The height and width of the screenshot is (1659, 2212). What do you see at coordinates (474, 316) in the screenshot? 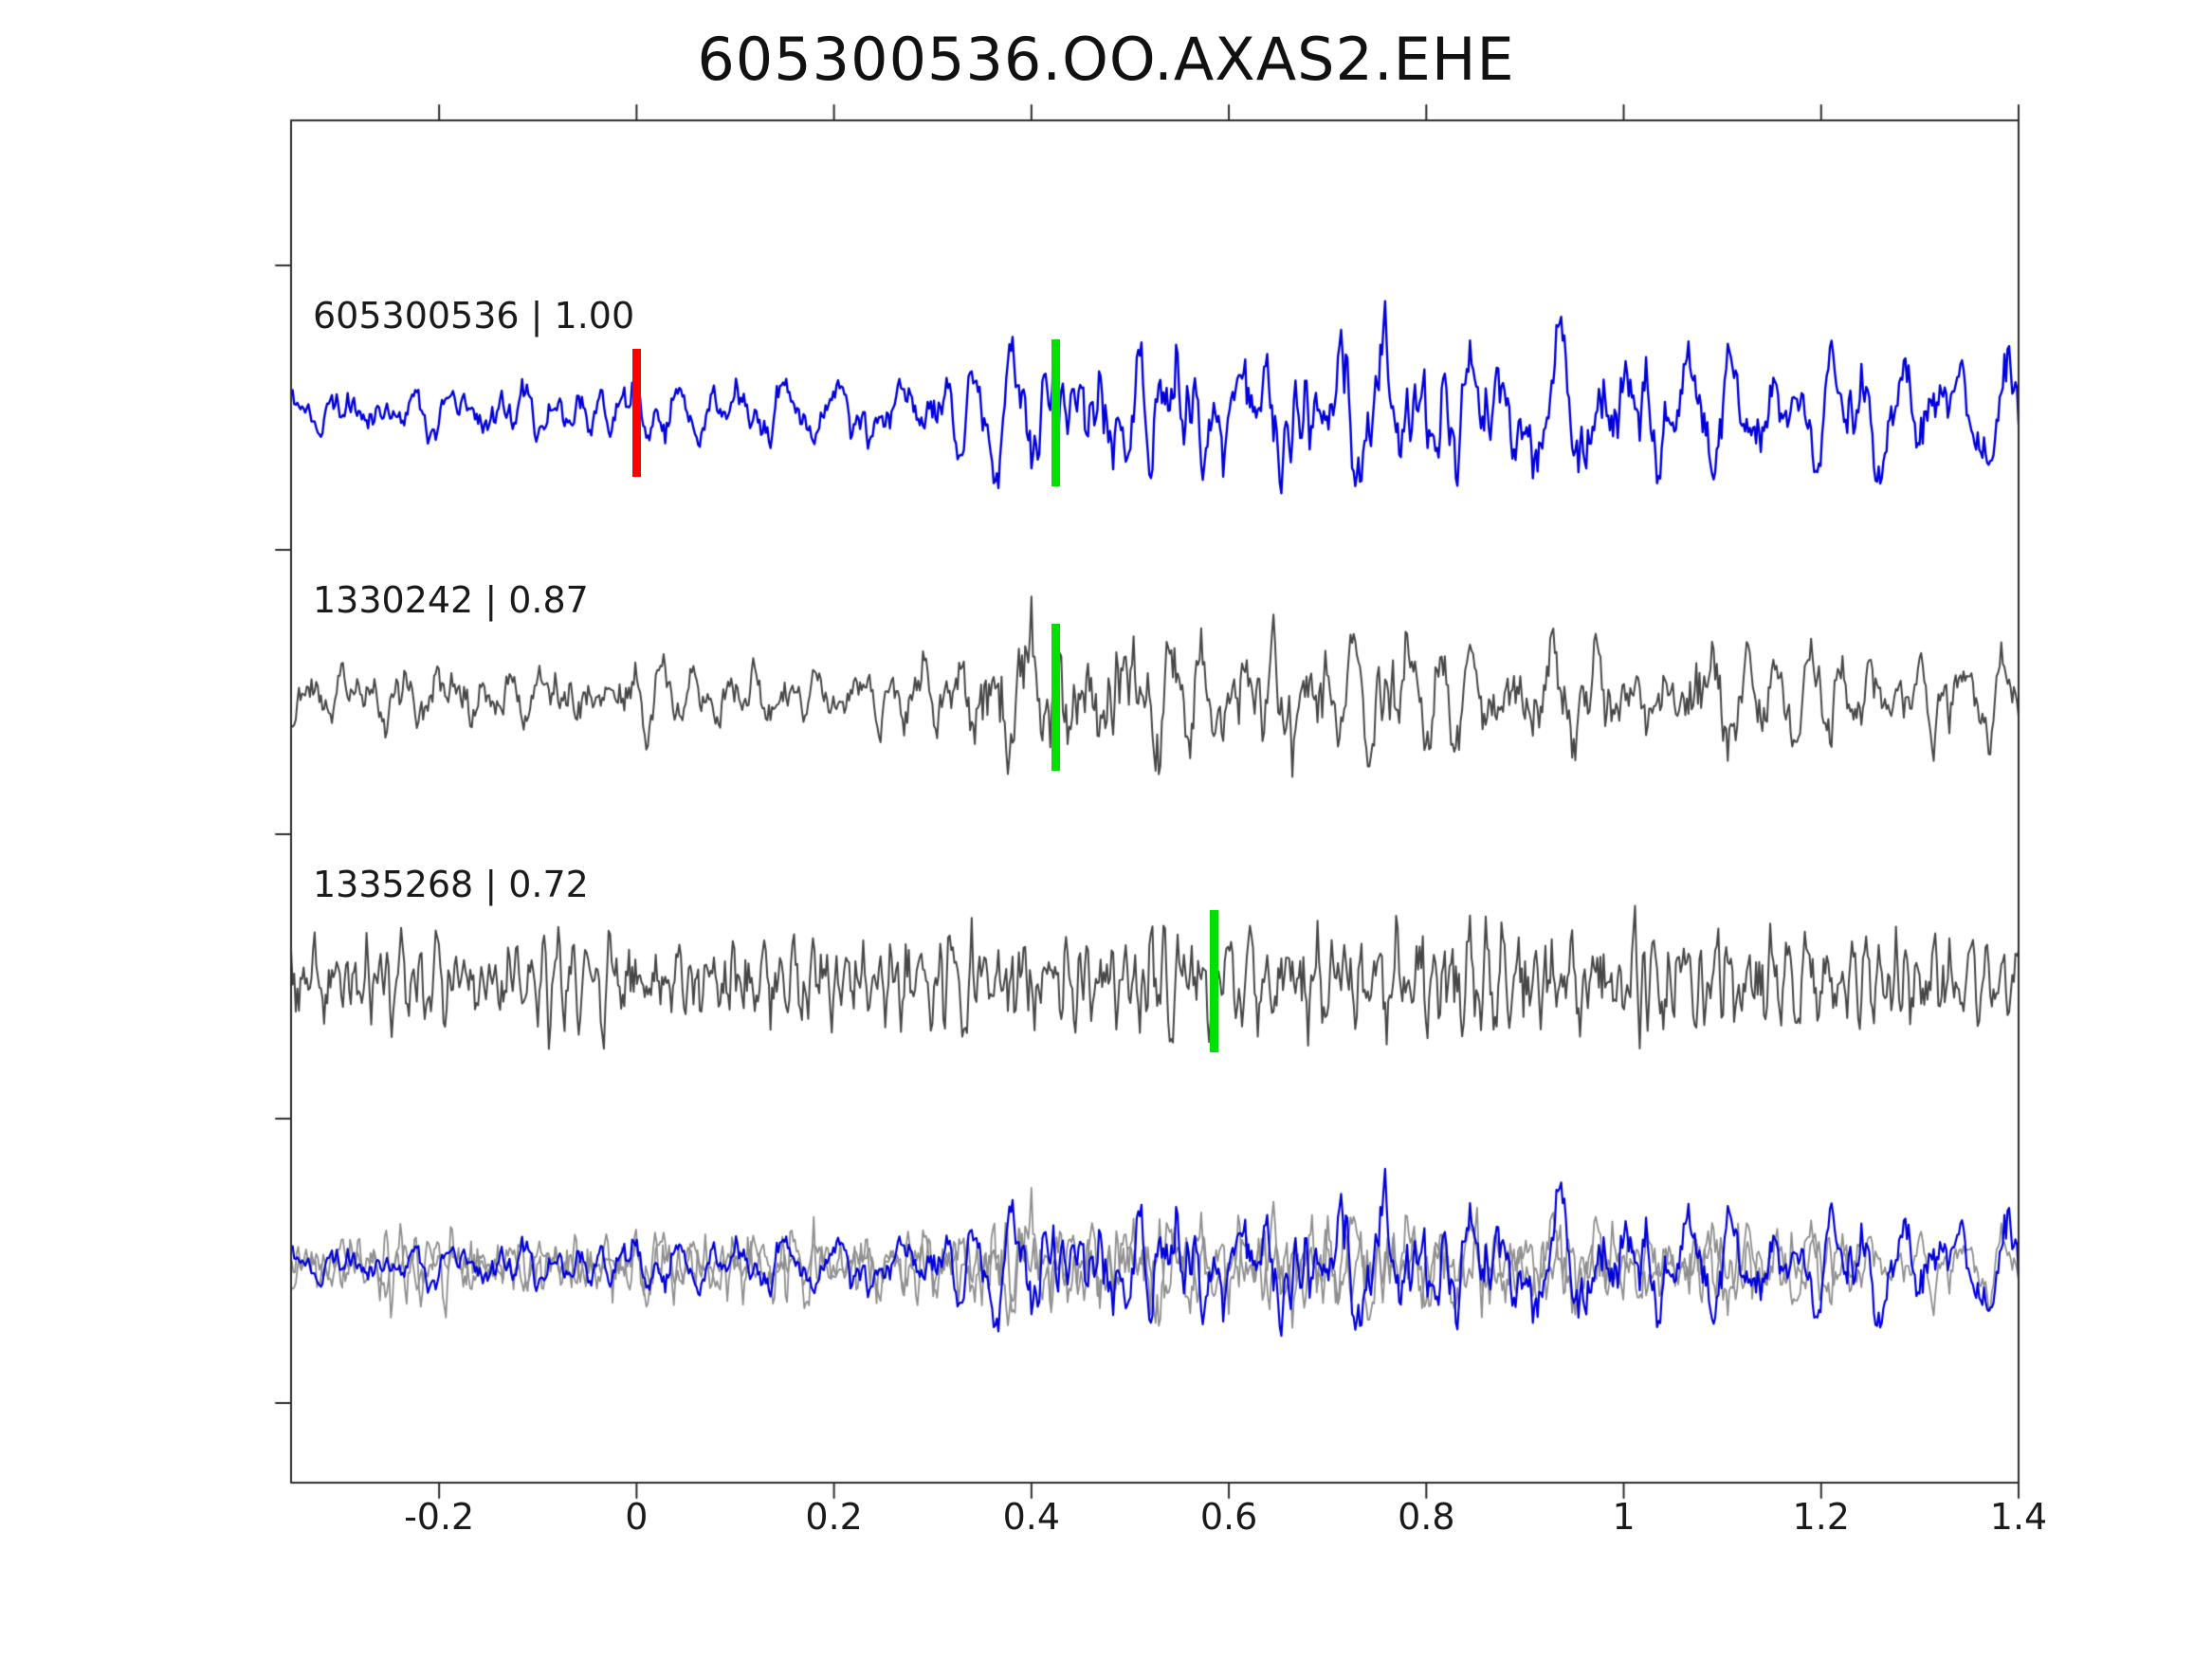
I see `trace-label-template: 605300536 | 1.00` at bounding box center [474, 316].